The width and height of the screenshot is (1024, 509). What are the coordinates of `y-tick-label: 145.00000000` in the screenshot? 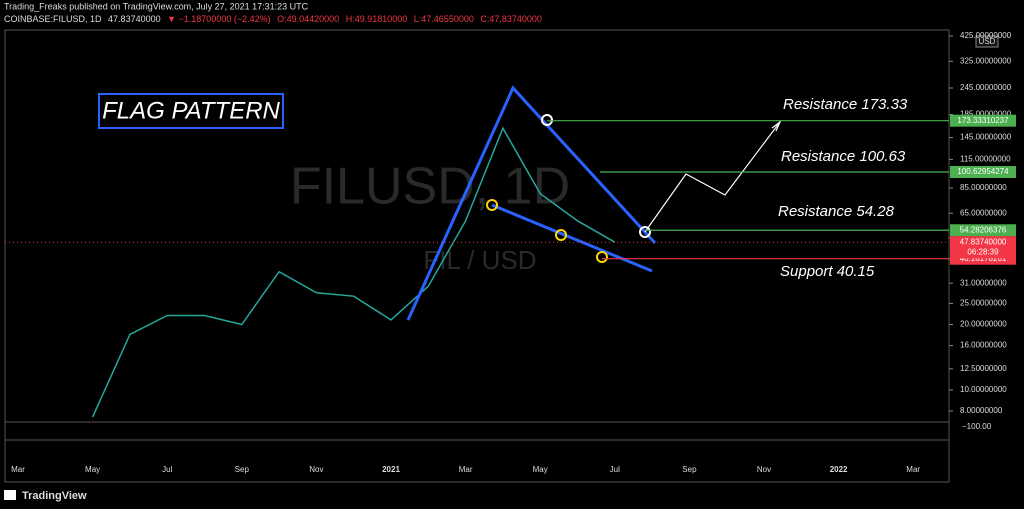 It's located at (986, 137).